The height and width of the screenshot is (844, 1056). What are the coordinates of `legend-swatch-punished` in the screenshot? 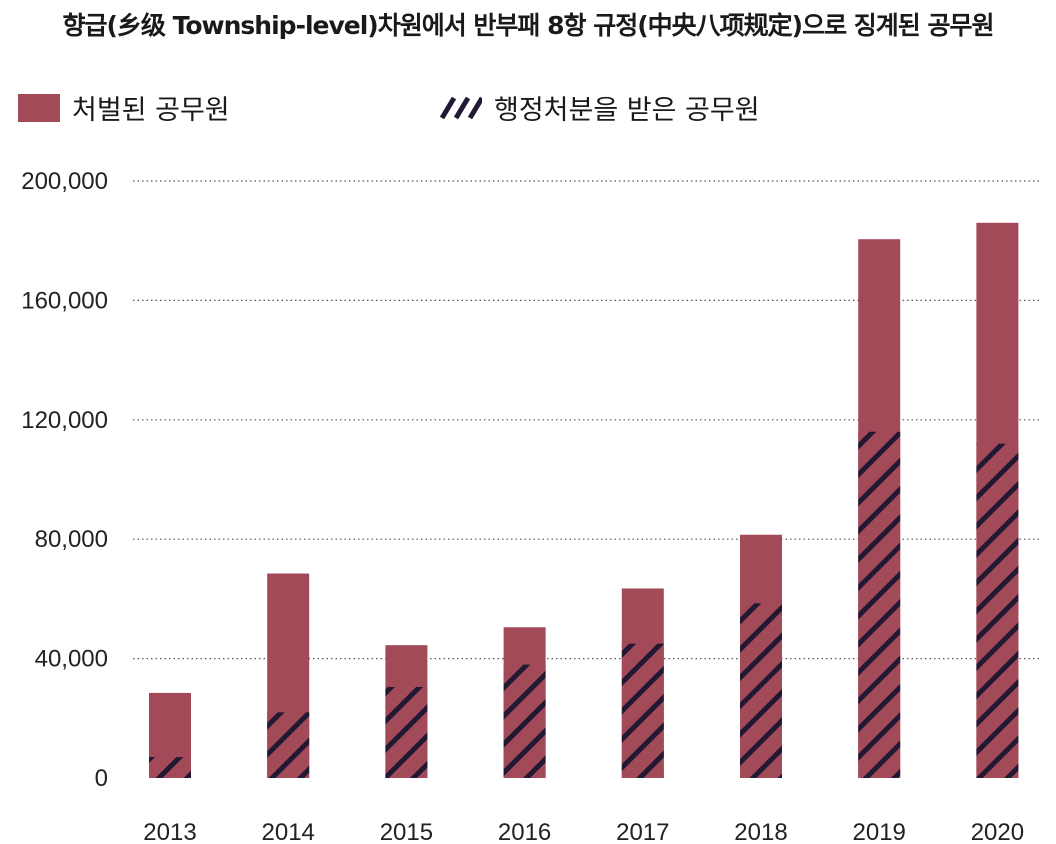 It's located at (39, 107).